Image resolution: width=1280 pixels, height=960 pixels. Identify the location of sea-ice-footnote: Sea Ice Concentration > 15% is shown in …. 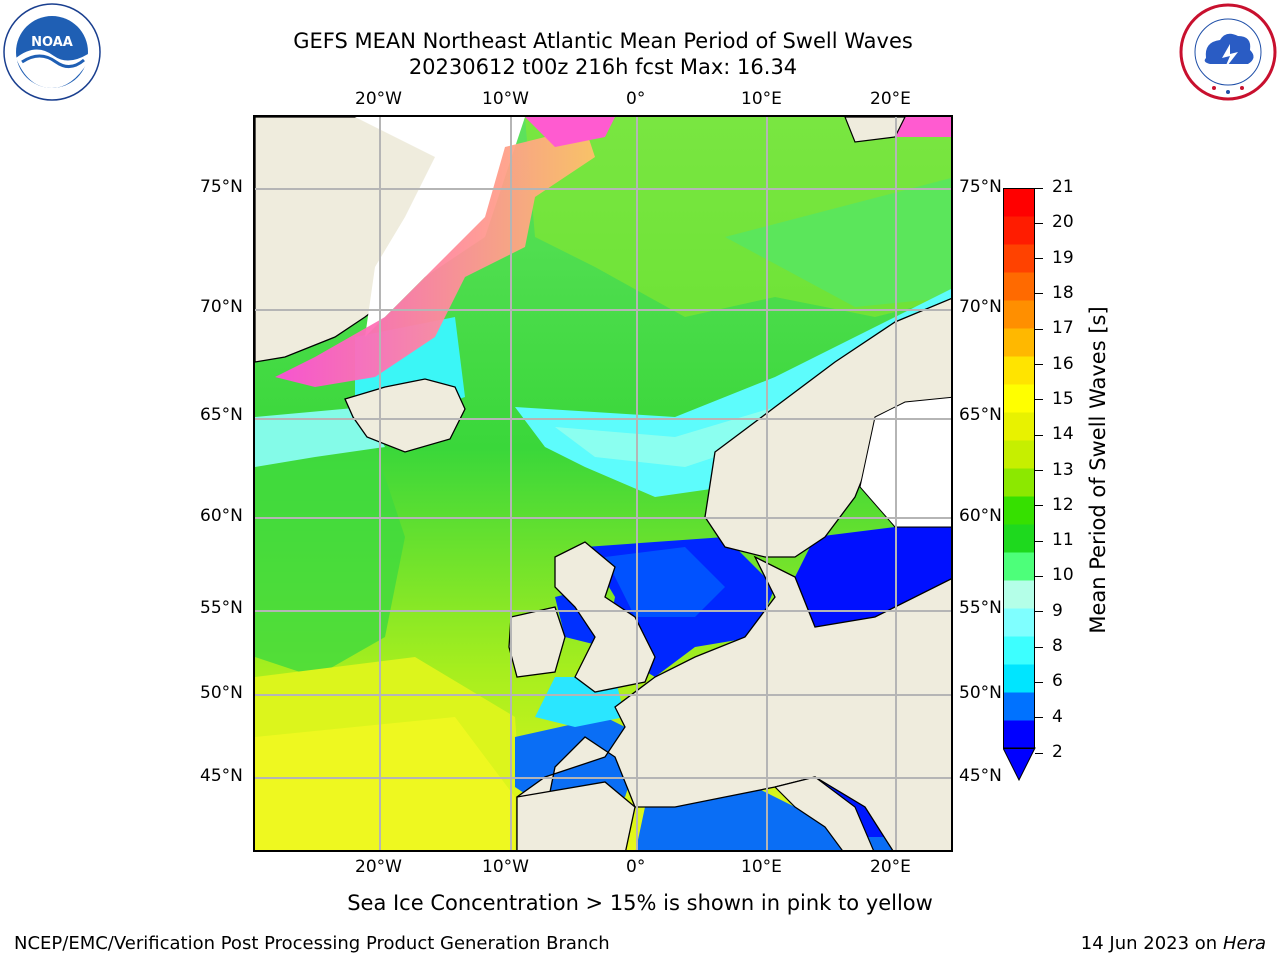
(640, 903).